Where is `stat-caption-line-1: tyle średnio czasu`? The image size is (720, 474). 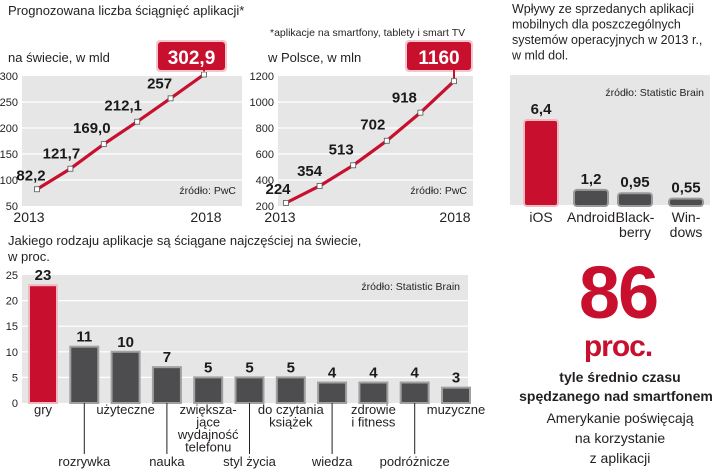 stat-caption-line-1: tyle średnio czasu is located at coordinates (620, 377).